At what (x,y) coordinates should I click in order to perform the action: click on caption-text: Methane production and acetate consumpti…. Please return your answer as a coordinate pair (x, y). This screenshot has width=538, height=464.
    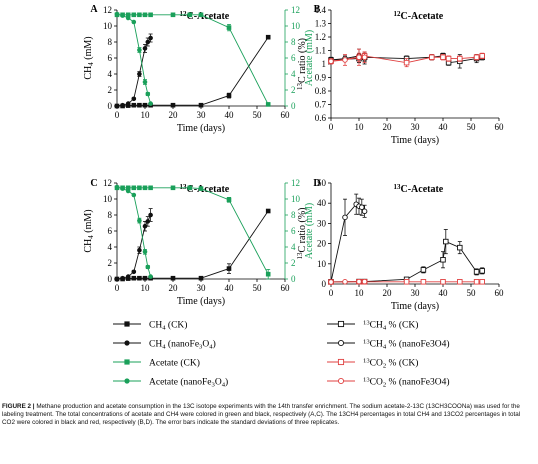
    Looking at the image, I should click on (261, 415).